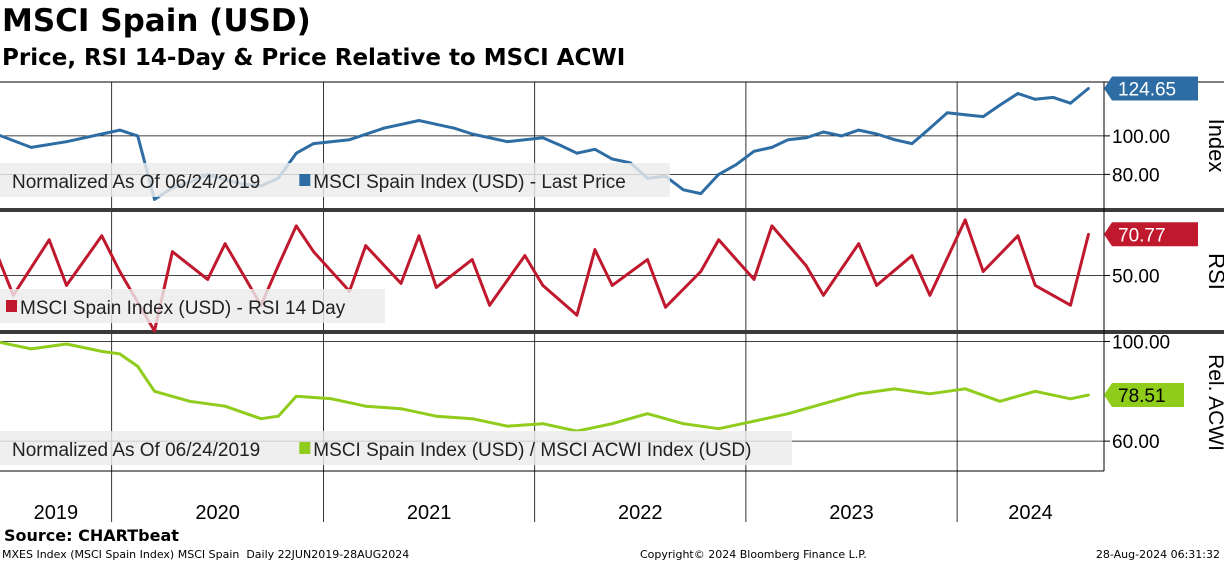 This screenshot has width=1224, height=566. What do you see at coordinates (469, 182) in the screenshot?
I see `legend-label: MSCI Spain Index (USD) - Last Price` at bounding box center [469, 182].